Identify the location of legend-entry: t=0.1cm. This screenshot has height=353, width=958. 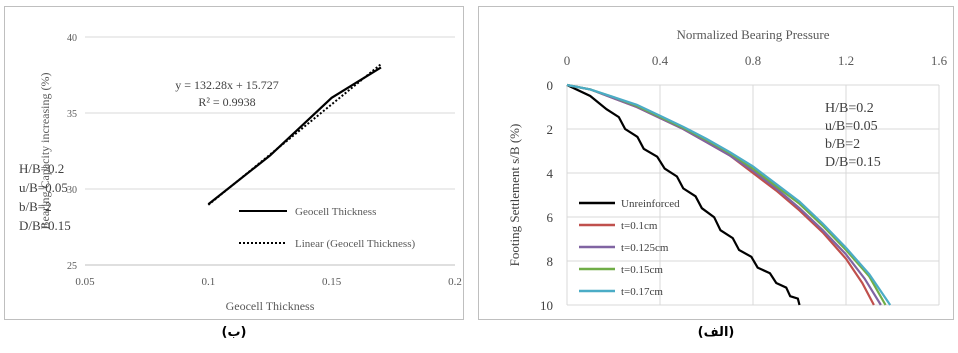
(639, 226).